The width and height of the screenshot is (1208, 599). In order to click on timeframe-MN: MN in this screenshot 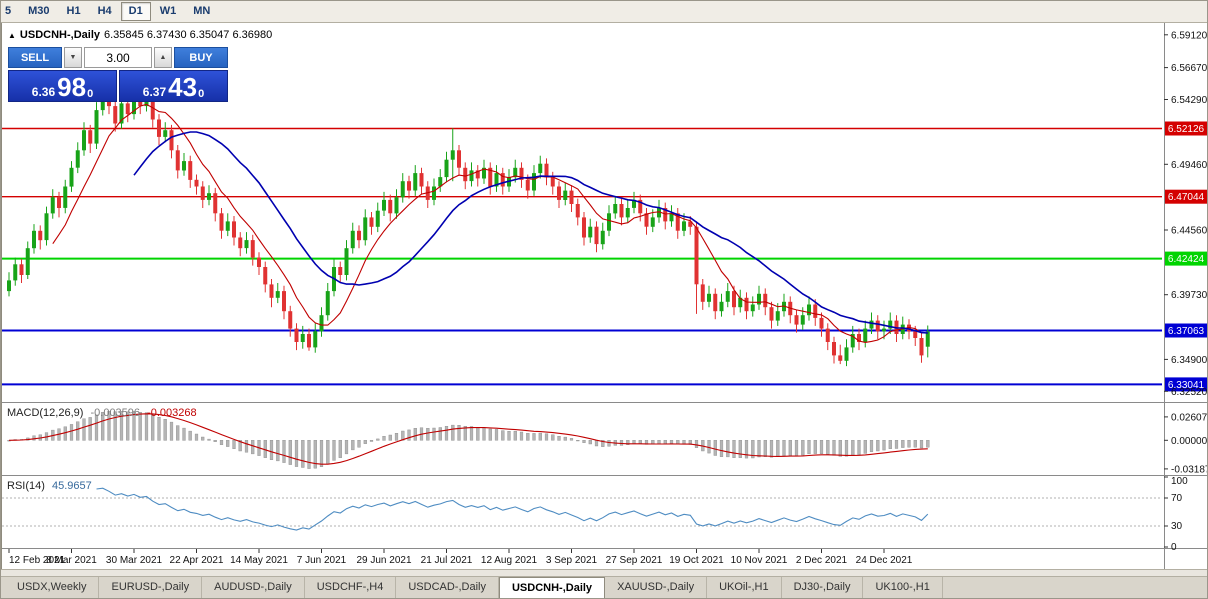, I will do `click(202, 11)`.